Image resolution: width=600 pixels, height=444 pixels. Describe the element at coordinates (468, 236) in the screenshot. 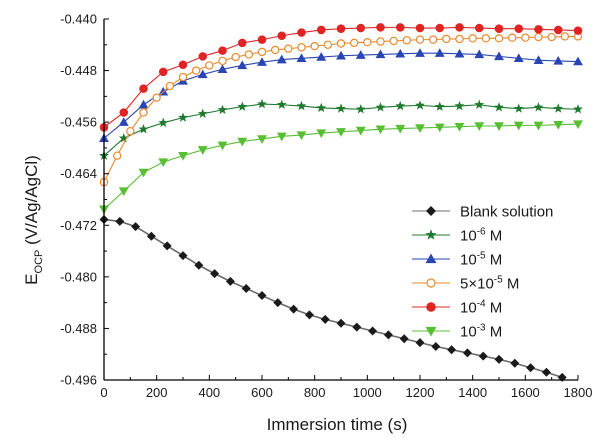

I see `legend-label-main: 10` at that location.